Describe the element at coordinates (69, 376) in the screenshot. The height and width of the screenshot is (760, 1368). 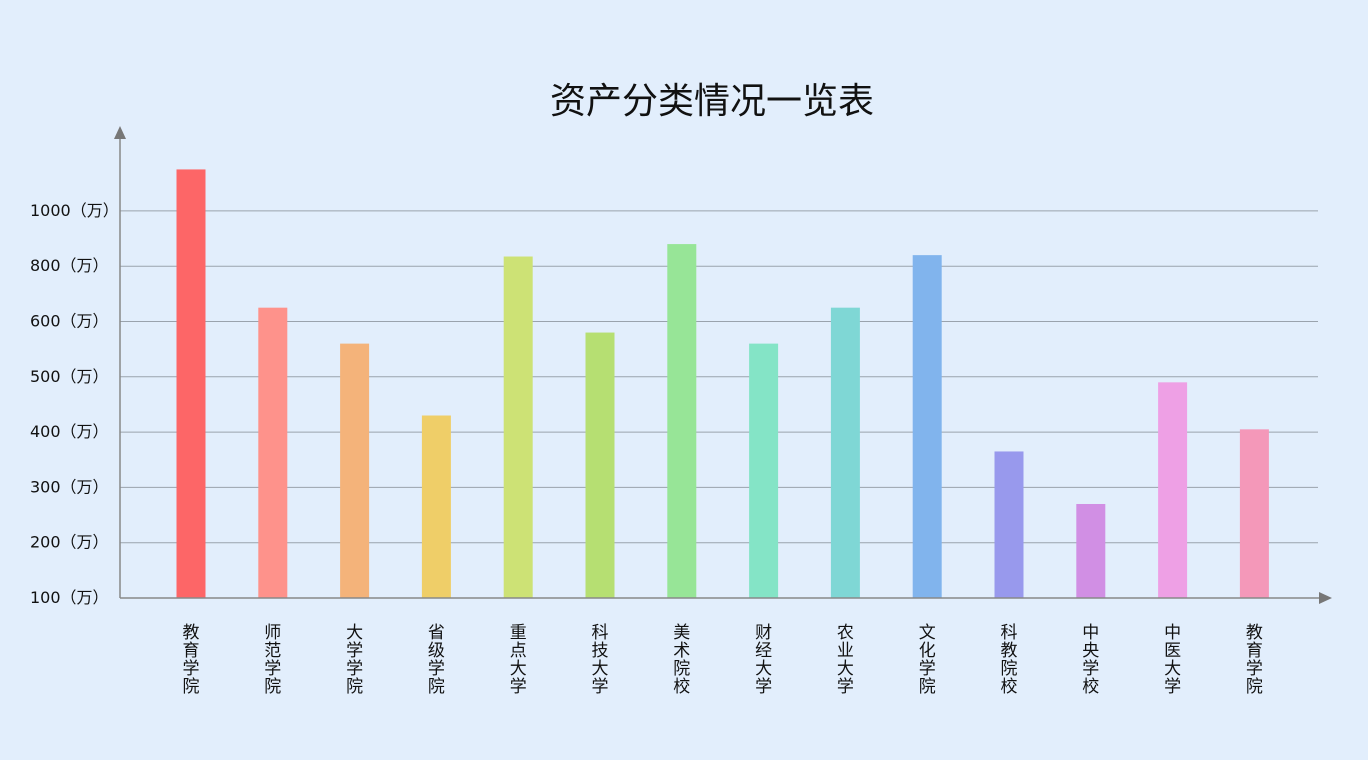
I see `y-tick-label: 500（万）` at that location.